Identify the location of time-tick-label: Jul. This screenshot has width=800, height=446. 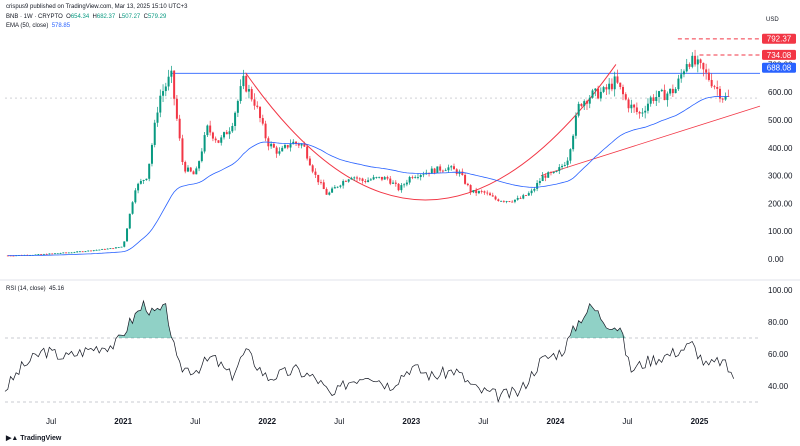
(51, 421).